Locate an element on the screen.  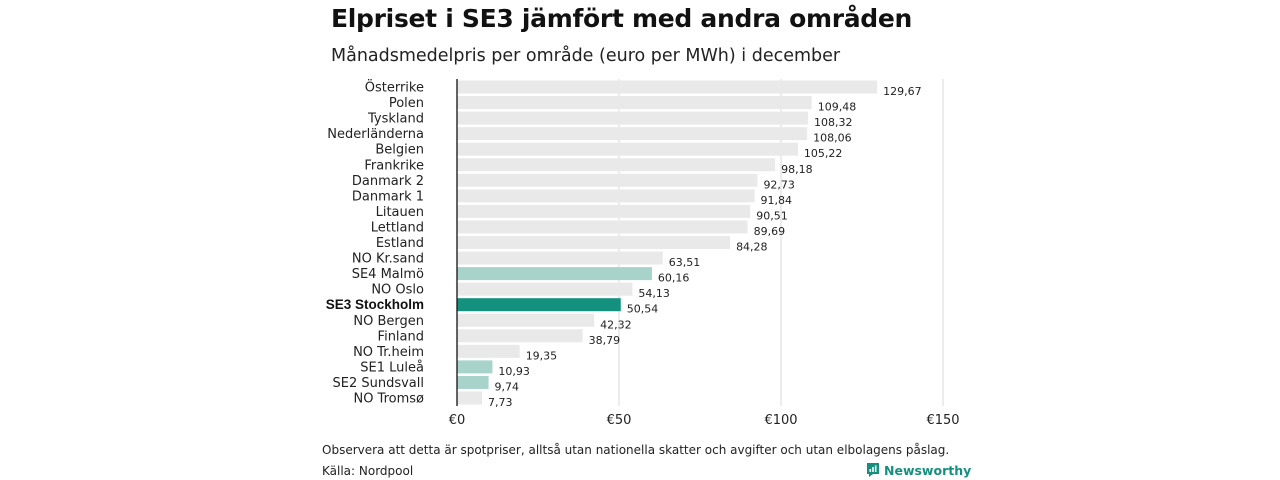
category-label: Belgien is located at coordinates (399, 150).